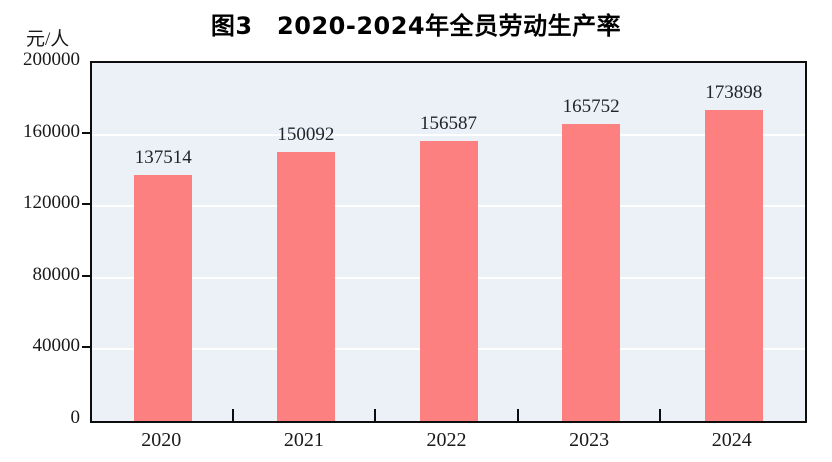 This screenshot has width=832, height=462. Describe the element at coordinates (448, 123) in the screenshot. I see `bar-value-label-2022: 156587` at that location.